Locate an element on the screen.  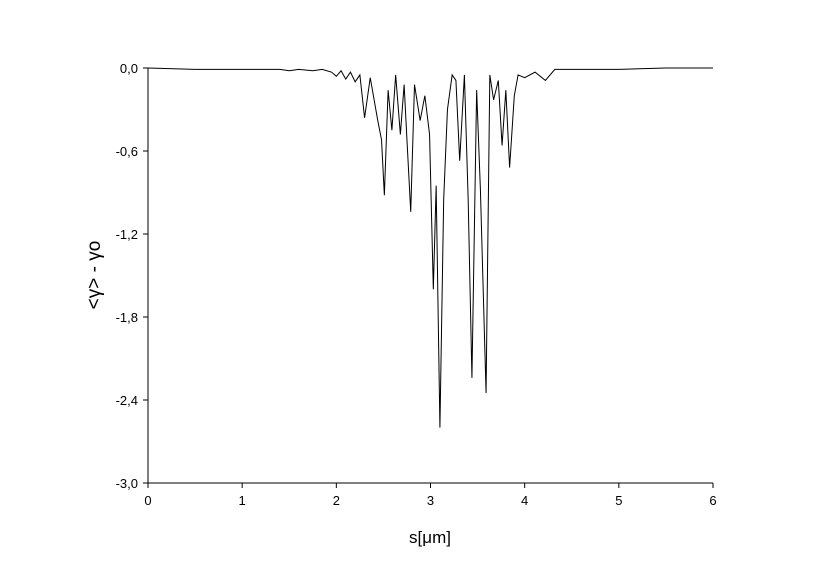
y-tick-label: -1,8 is located at coordinates (127, 317).